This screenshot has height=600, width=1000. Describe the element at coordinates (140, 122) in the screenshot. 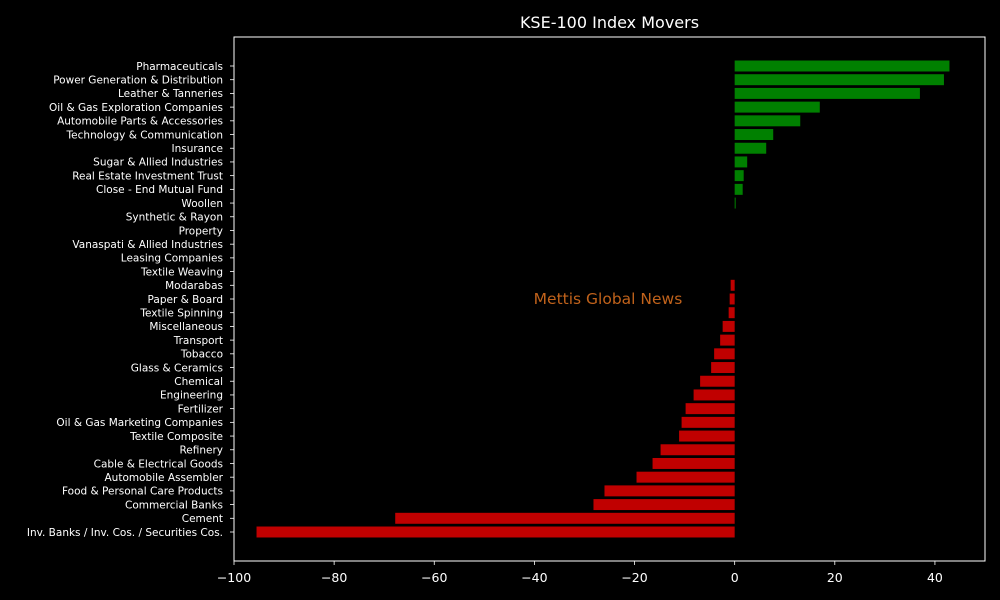

I see `category-label: Automobile Parts & Accessories` at that location.